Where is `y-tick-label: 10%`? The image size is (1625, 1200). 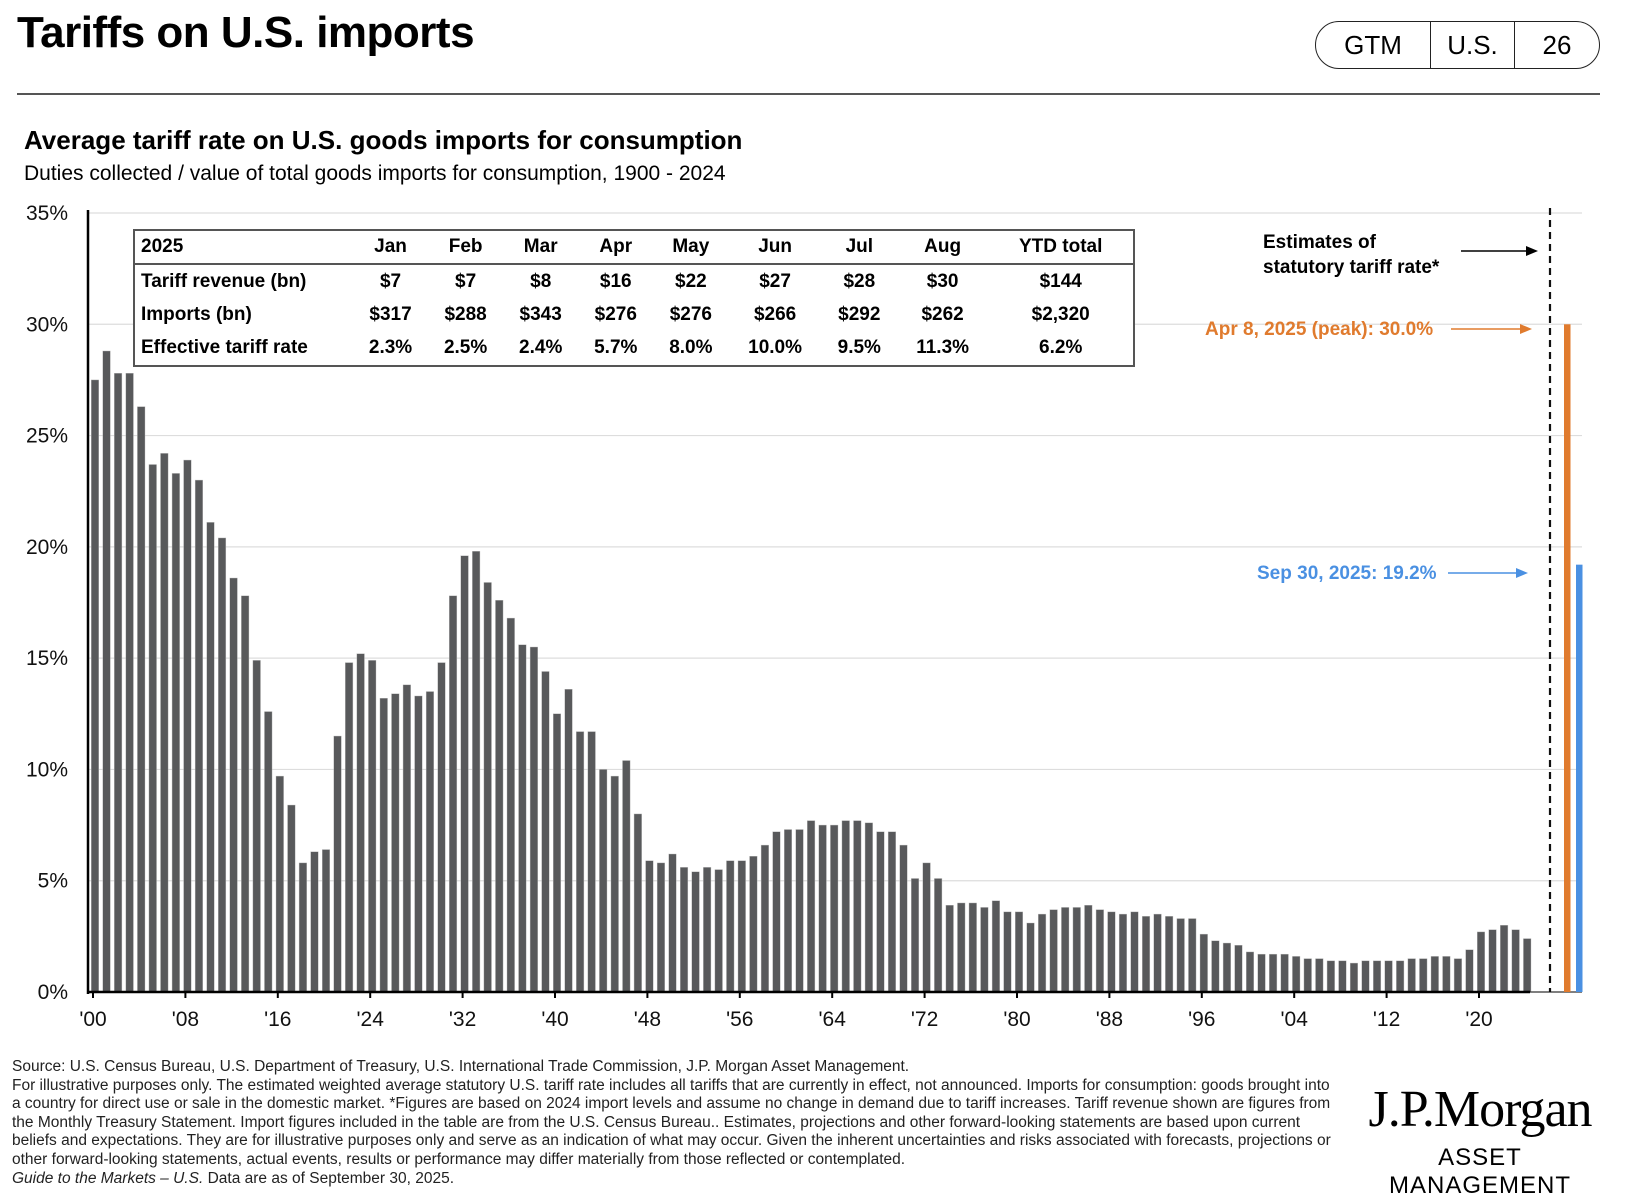
y-tick-label: 10% is located at coordinates (47, 769).